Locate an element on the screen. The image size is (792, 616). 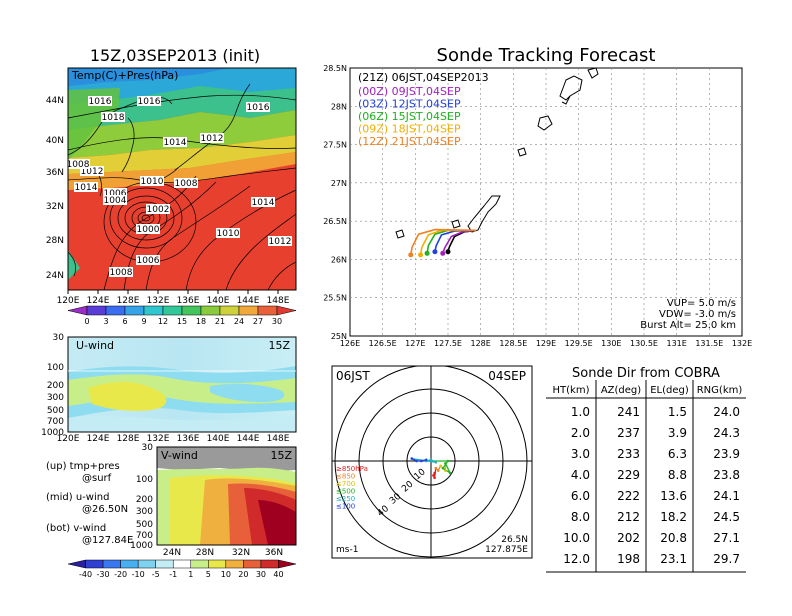
table-cell: 20.8 is located at coordinates (673, 538).